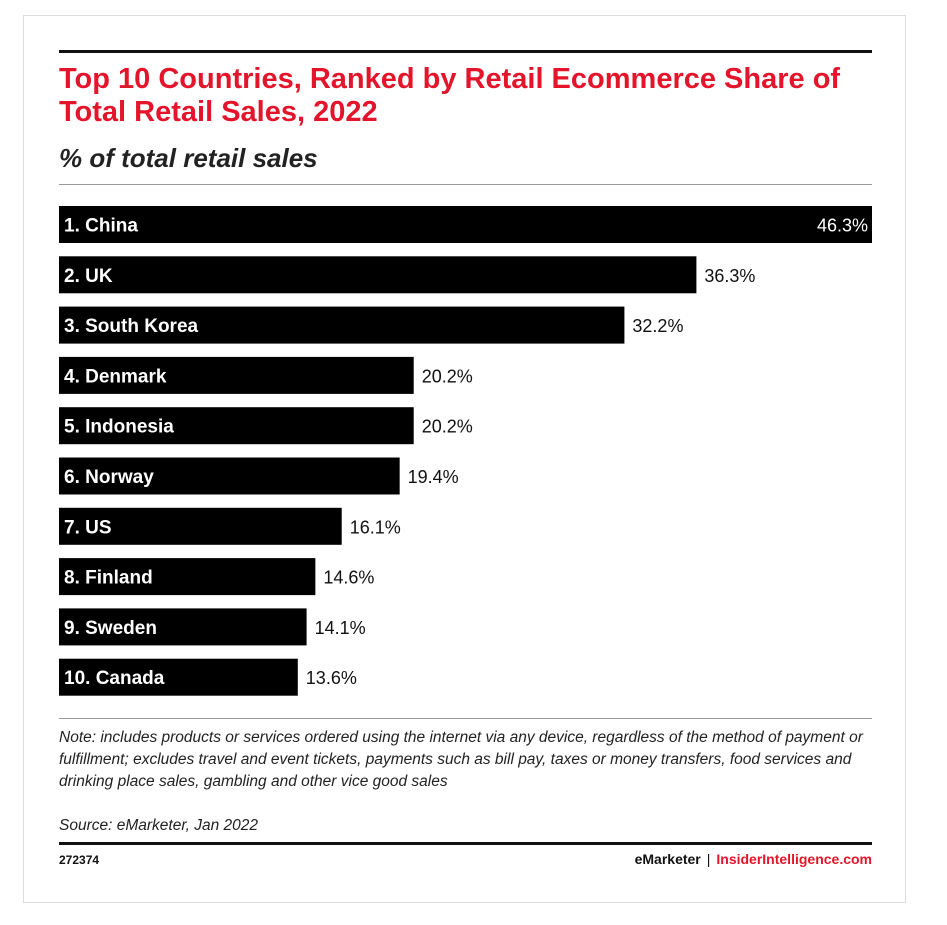 The height and width of the screenshot is (925, 947). What do you see at coordinates (159, 825) in the screenshot?
I see `chart-source: Source: eMarketer, Jan 2022` at bounding box center [159, 825].